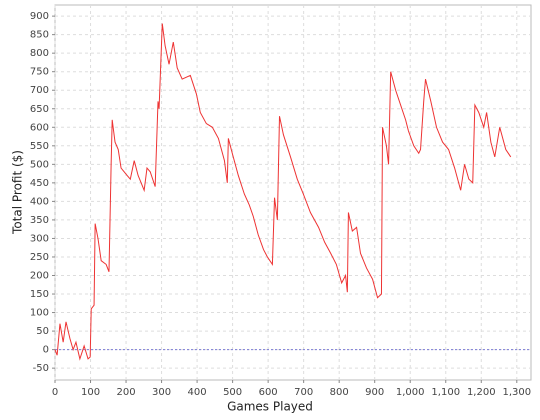 The image size is (540, 420). I want to click on y-tick-label: 900, so click(39, 16).